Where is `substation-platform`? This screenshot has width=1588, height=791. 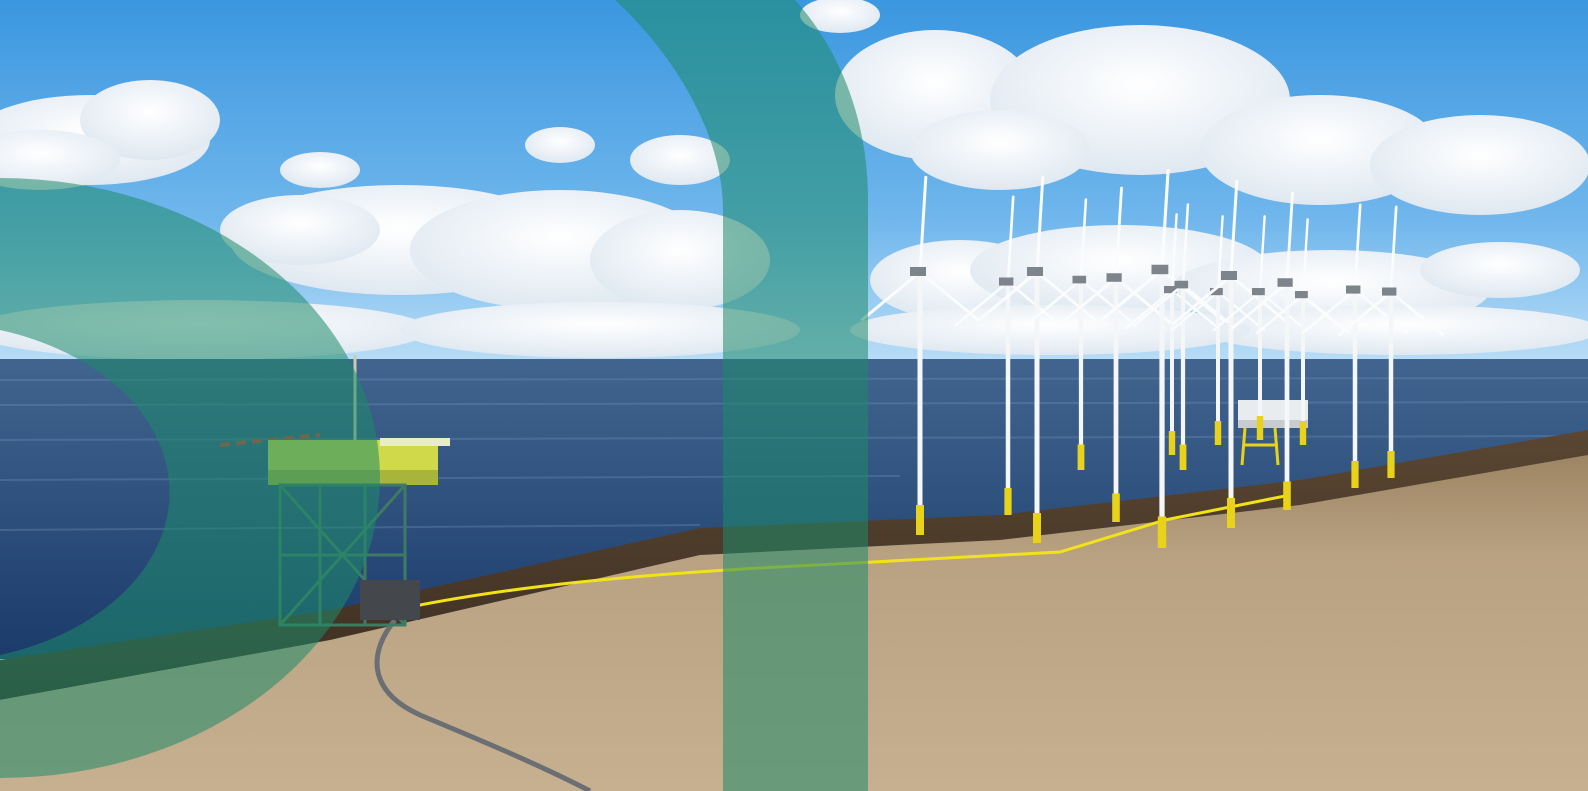 substation-platform is located at coordinates (1273, 433).